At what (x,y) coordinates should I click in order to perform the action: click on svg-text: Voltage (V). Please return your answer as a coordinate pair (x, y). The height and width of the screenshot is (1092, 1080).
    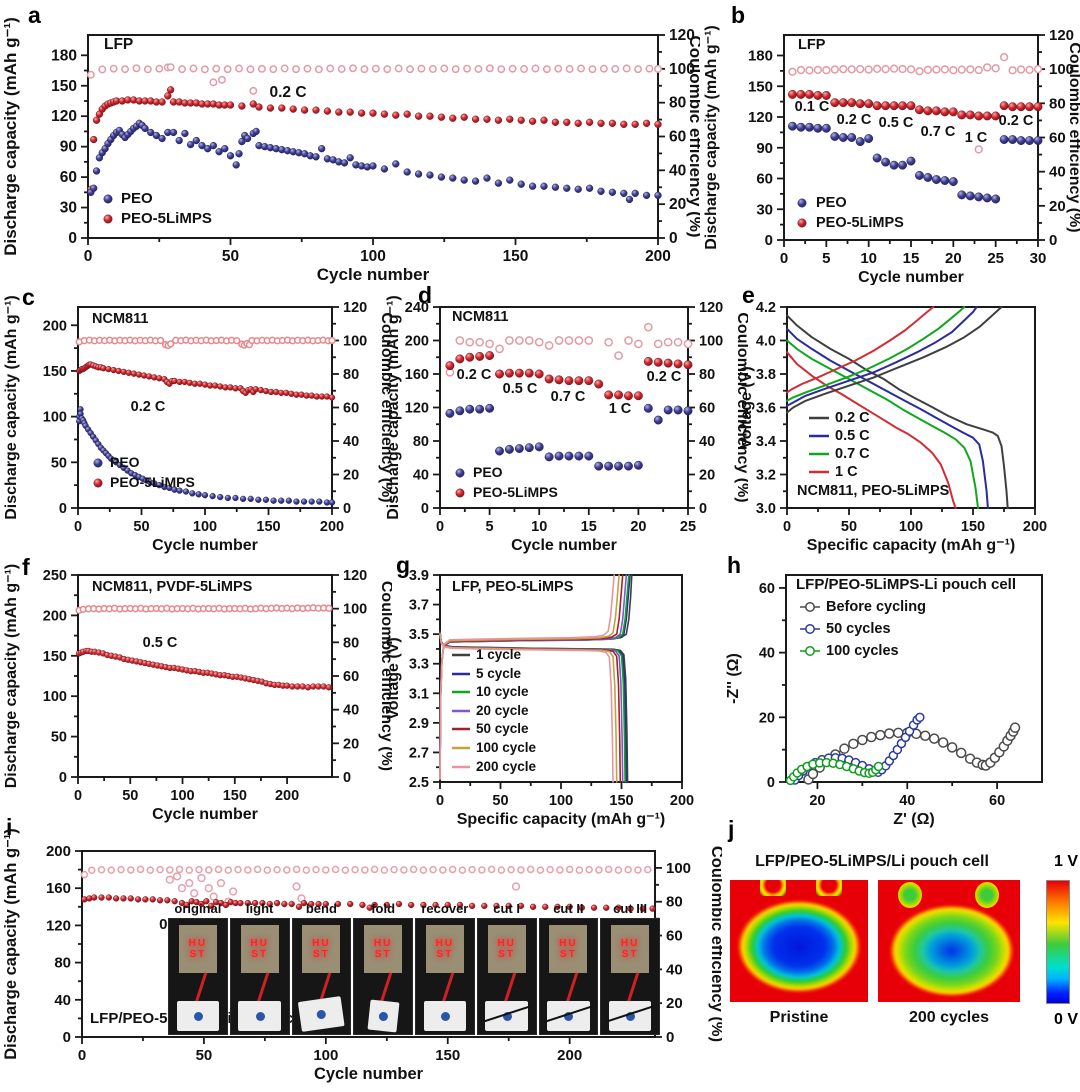
    Looking at the image, I should click on (393, 678).